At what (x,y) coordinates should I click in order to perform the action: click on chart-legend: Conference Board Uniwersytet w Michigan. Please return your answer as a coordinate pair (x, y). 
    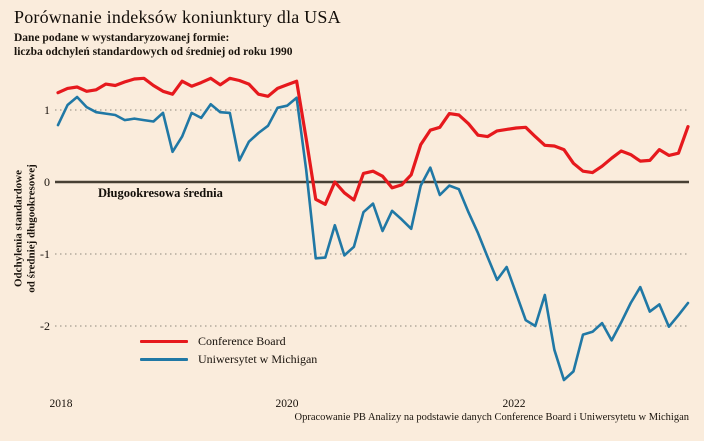
    Looking at the image, I should click on (228, 350).